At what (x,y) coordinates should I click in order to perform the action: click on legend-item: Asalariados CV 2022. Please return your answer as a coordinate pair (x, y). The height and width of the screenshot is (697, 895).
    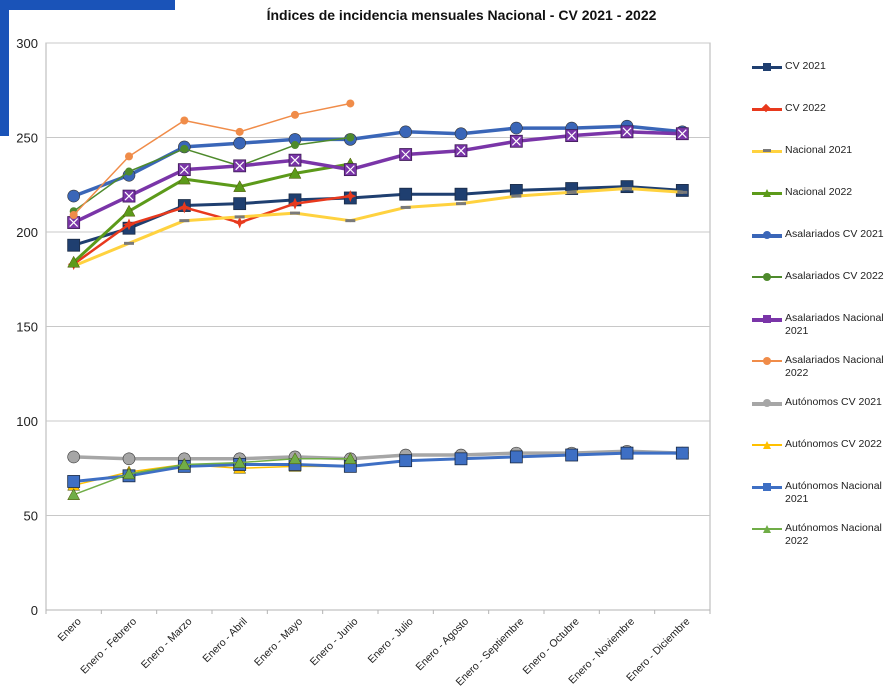
    Looking at the image, I should click on (822, 283).